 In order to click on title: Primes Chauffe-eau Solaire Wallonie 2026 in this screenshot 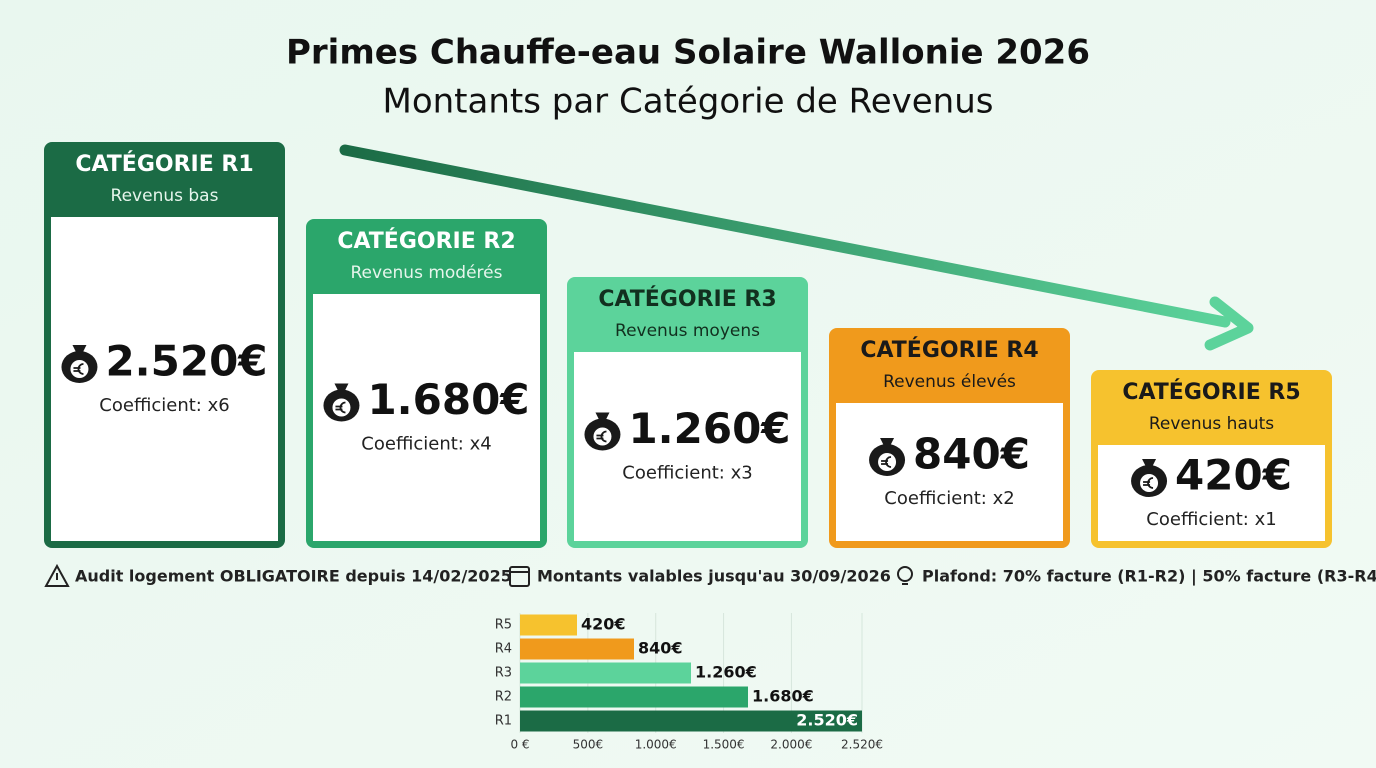, I will do `click(688, 53)`.